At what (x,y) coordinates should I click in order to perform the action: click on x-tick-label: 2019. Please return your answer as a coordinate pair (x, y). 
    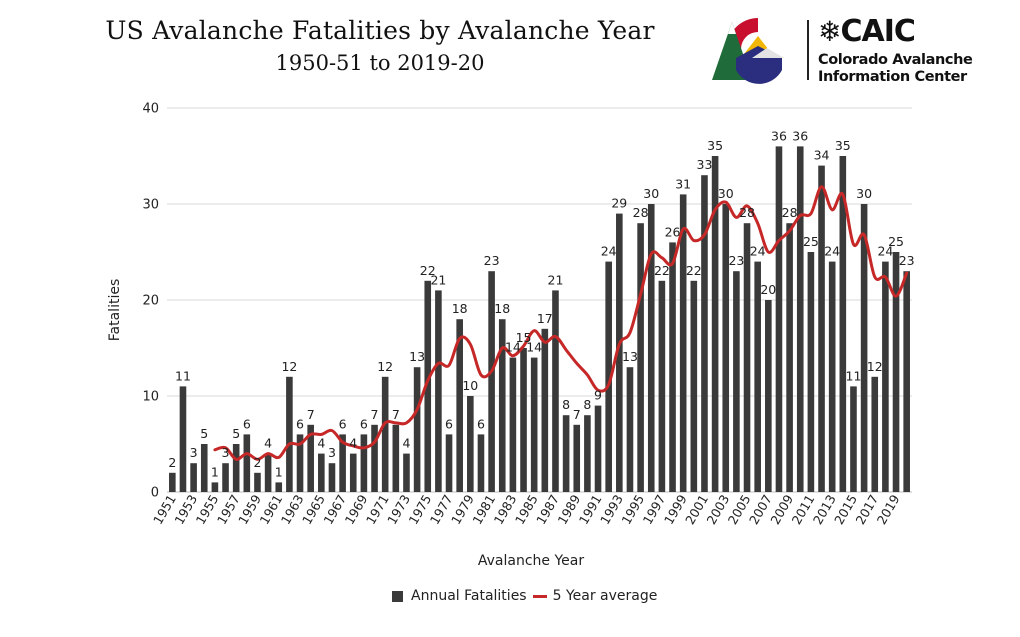
    Looking at the image, I should click on (888, 509).